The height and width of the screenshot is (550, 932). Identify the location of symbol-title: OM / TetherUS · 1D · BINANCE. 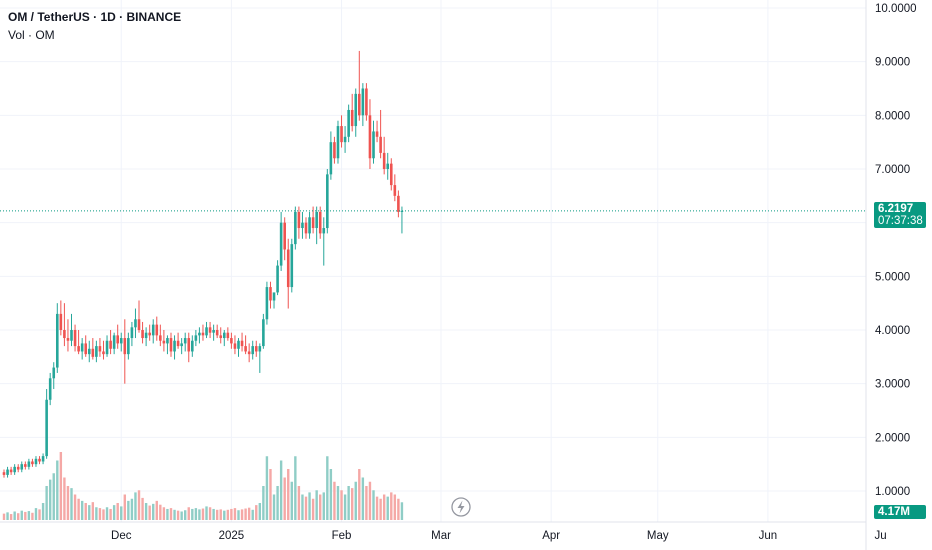
(95, 17).